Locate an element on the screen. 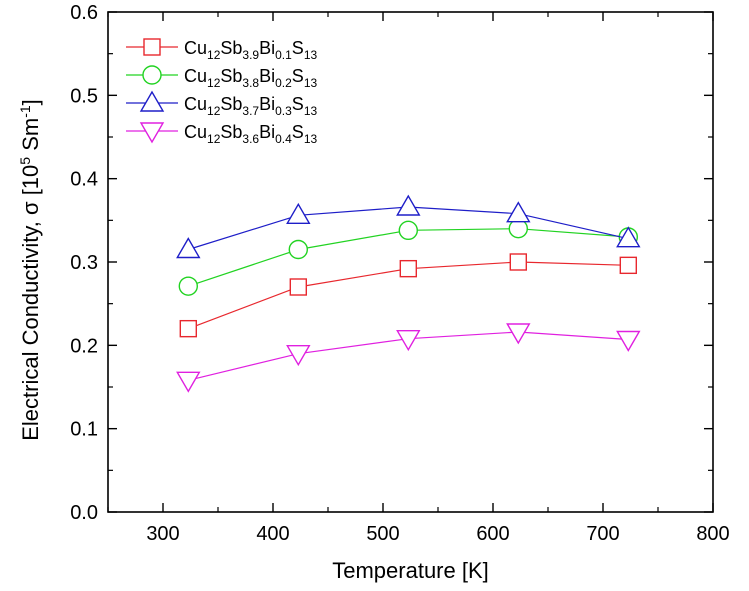  y-tick-label: 0.0 is located at coordinates (84, 513).